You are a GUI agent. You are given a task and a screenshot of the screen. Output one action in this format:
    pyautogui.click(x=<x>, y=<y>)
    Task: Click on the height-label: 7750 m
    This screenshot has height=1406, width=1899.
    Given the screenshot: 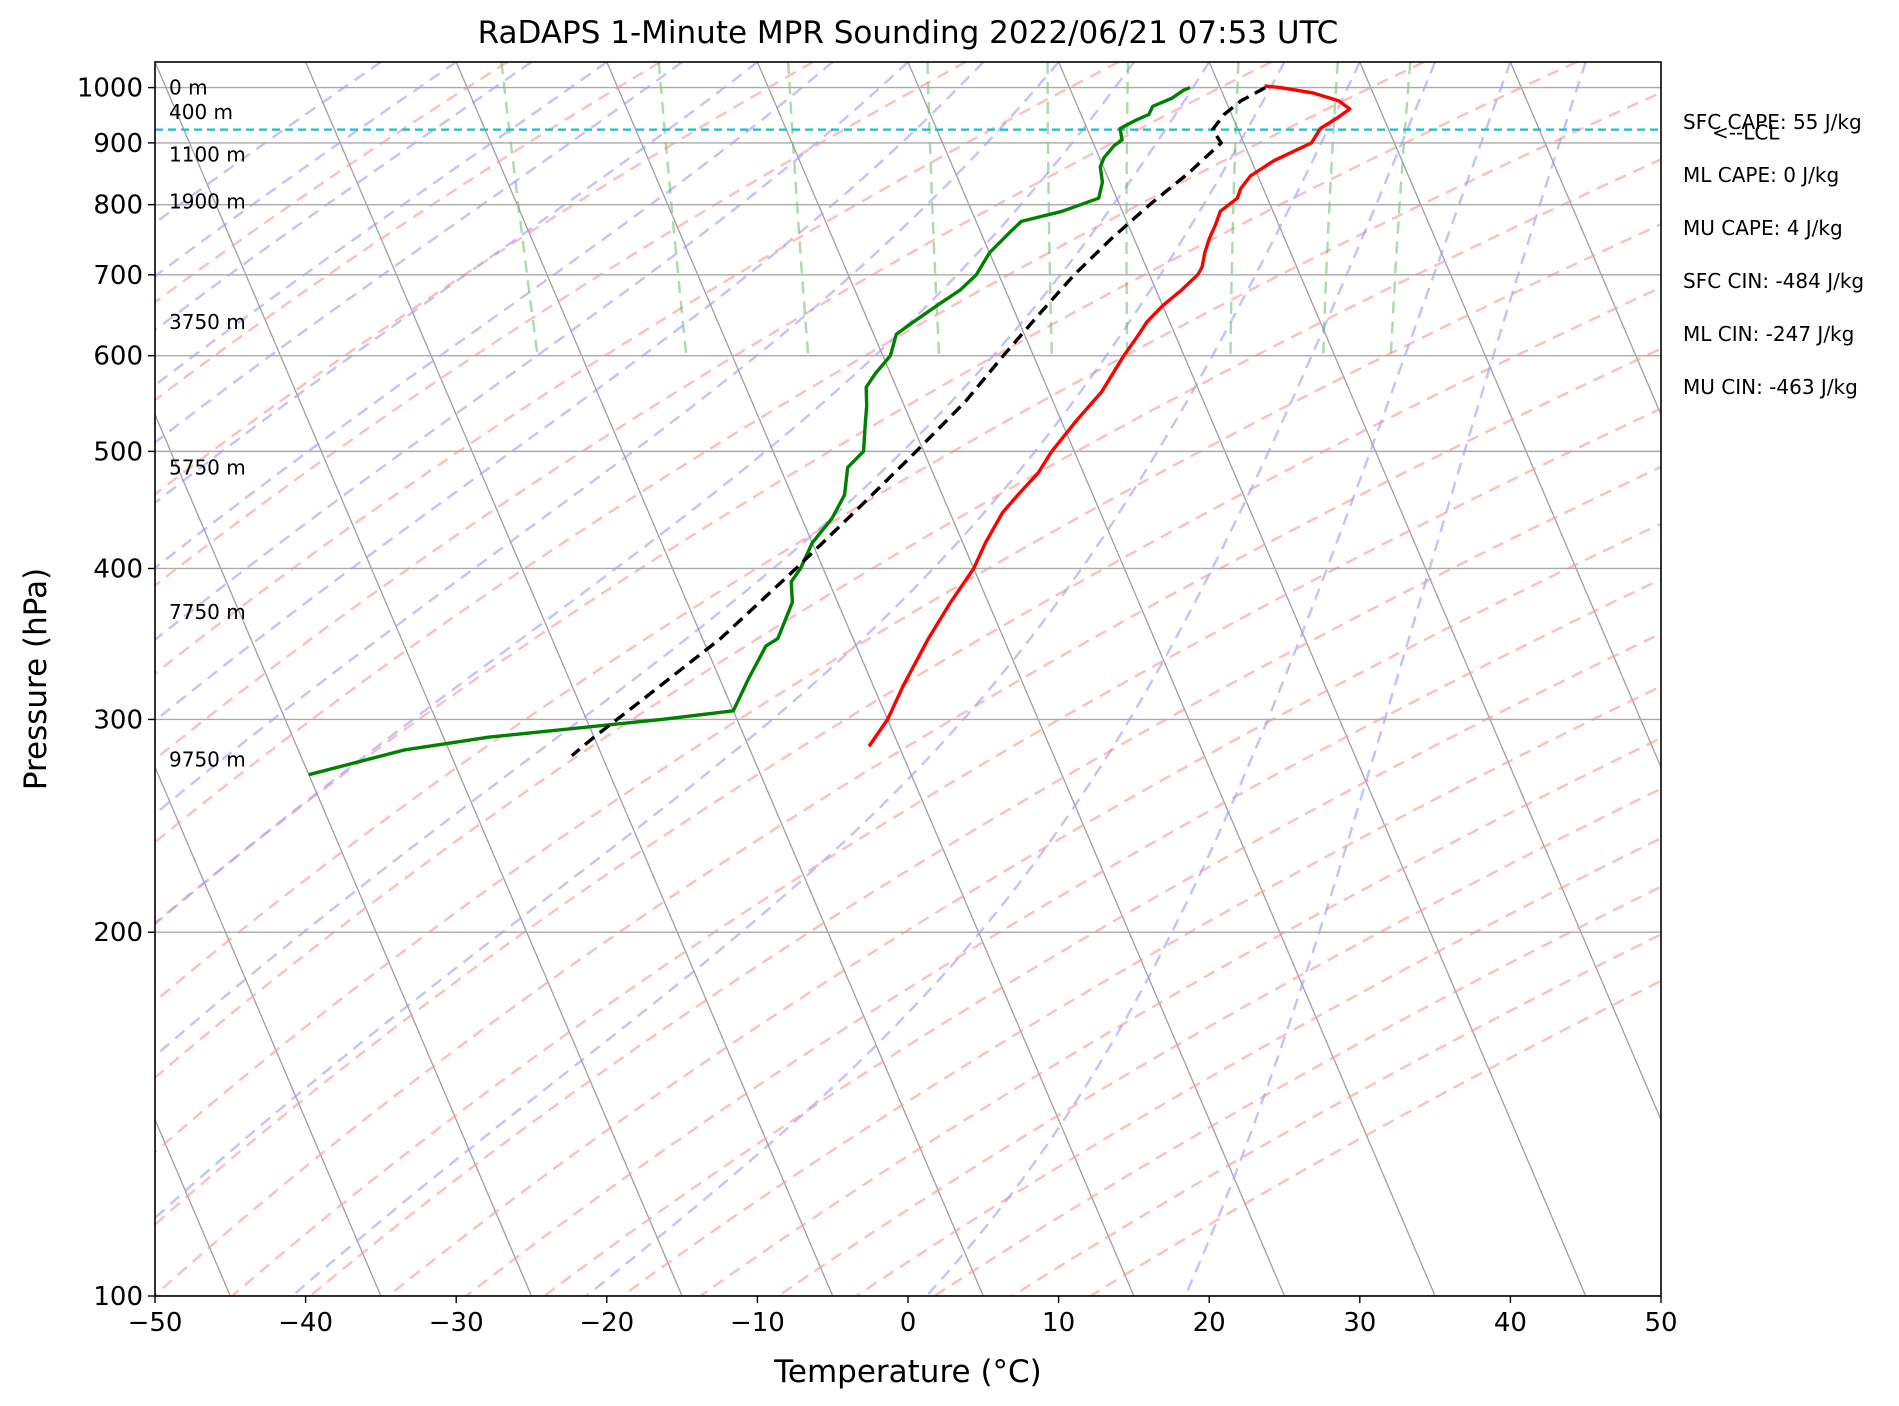 What is the action you would take?
    pyautogui.click(x=207, y=612)
    